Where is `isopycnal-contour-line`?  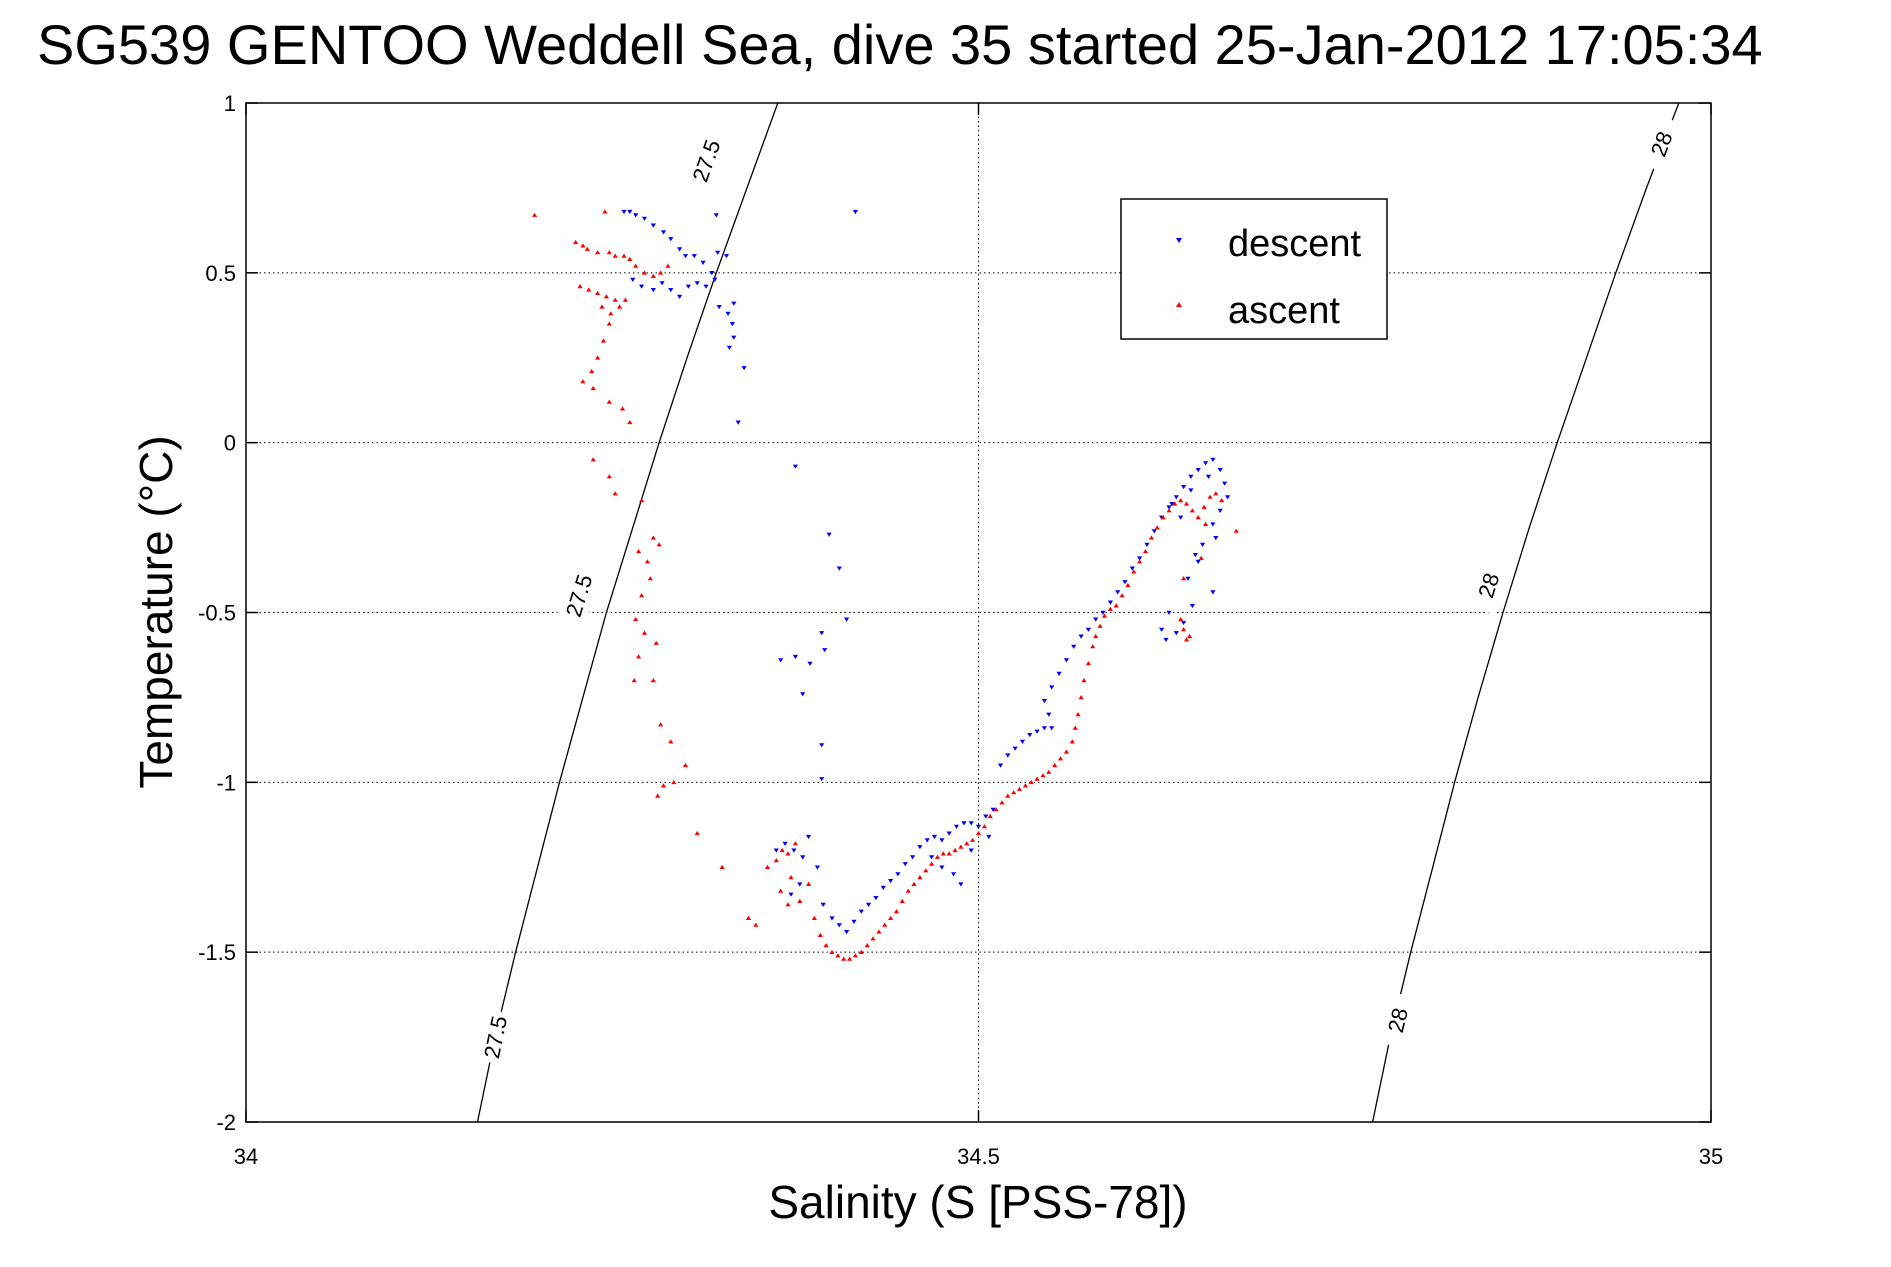 isopycnal-contour-line is located at coordinates (1525, 612).